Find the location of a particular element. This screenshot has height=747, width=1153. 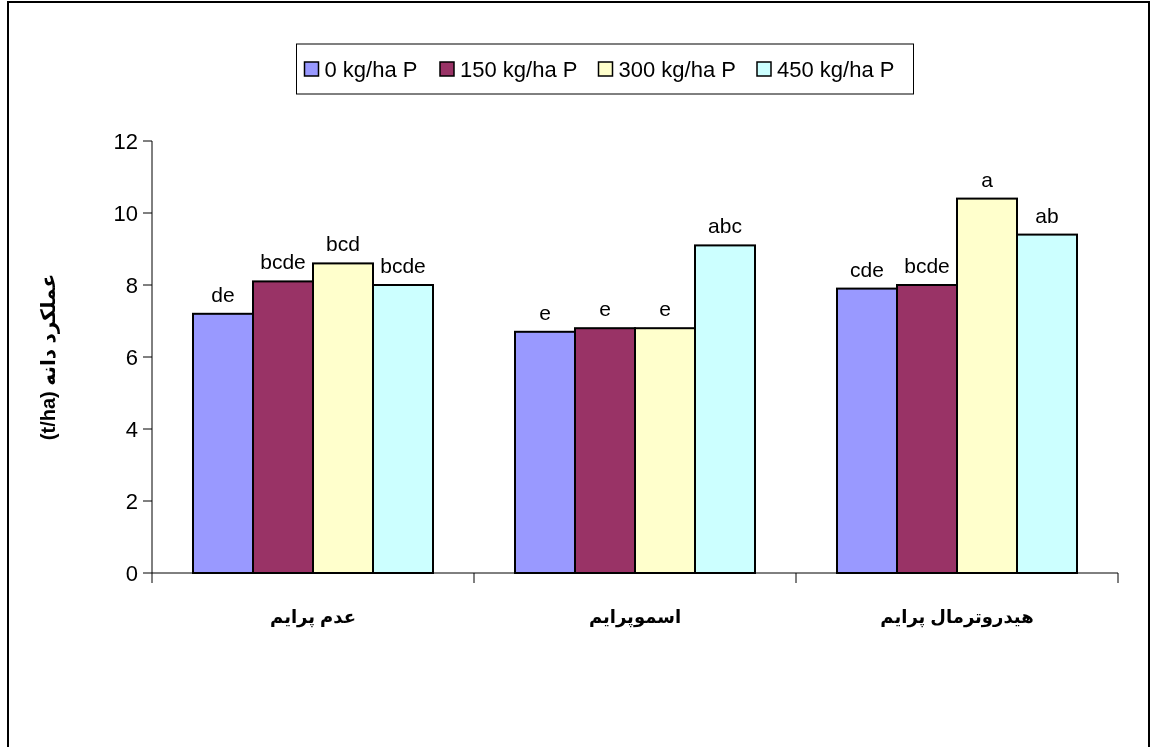

data-label: cde is located at coordinates (867, 269).